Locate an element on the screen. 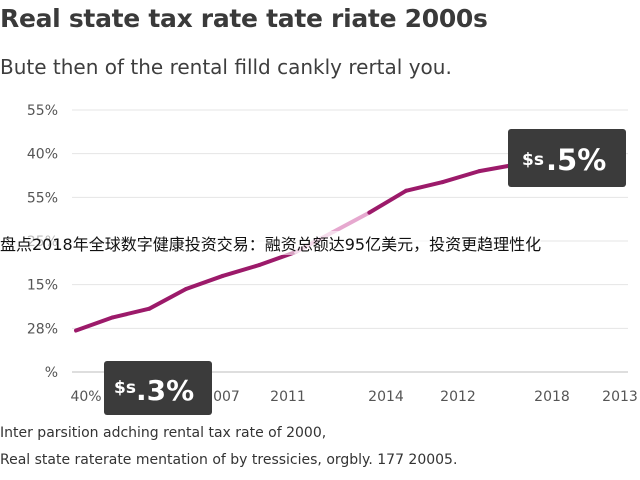 This screenshot has height=480, width=640. y-tick-label: % is located at coordinates (51, 373).